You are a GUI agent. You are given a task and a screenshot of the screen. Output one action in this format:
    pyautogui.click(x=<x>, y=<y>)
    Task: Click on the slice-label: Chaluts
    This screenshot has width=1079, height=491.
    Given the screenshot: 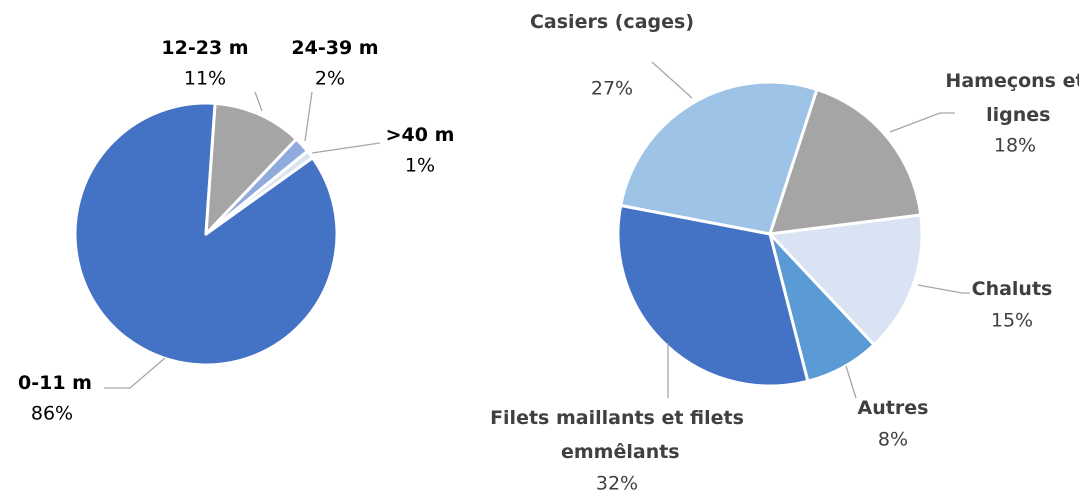 What is the action you would take?
    pyautogui.click(x=1012, y=289)
    